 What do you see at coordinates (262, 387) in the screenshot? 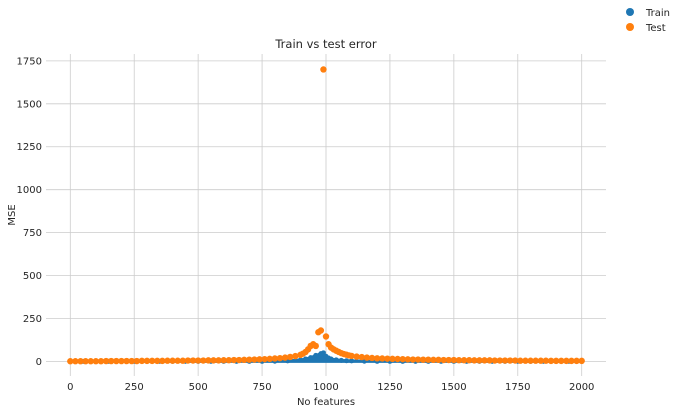
I see `x-tick-label: 750` at bounding box center [262, 387].